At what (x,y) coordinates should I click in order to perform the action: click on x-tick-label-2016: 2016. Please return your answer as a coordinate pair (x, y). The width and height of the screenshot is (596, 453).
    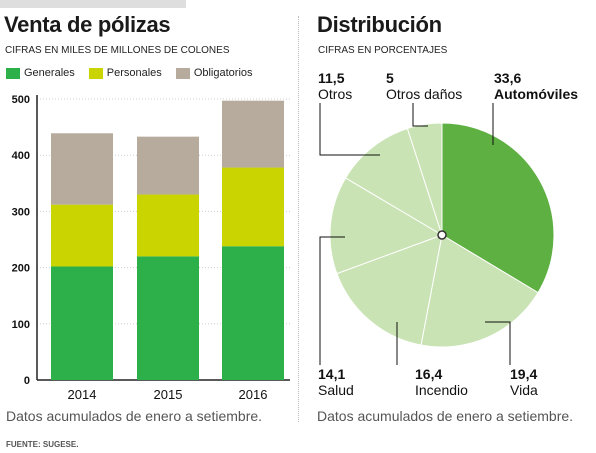
    Looking at the image, I should click on (253, 394).